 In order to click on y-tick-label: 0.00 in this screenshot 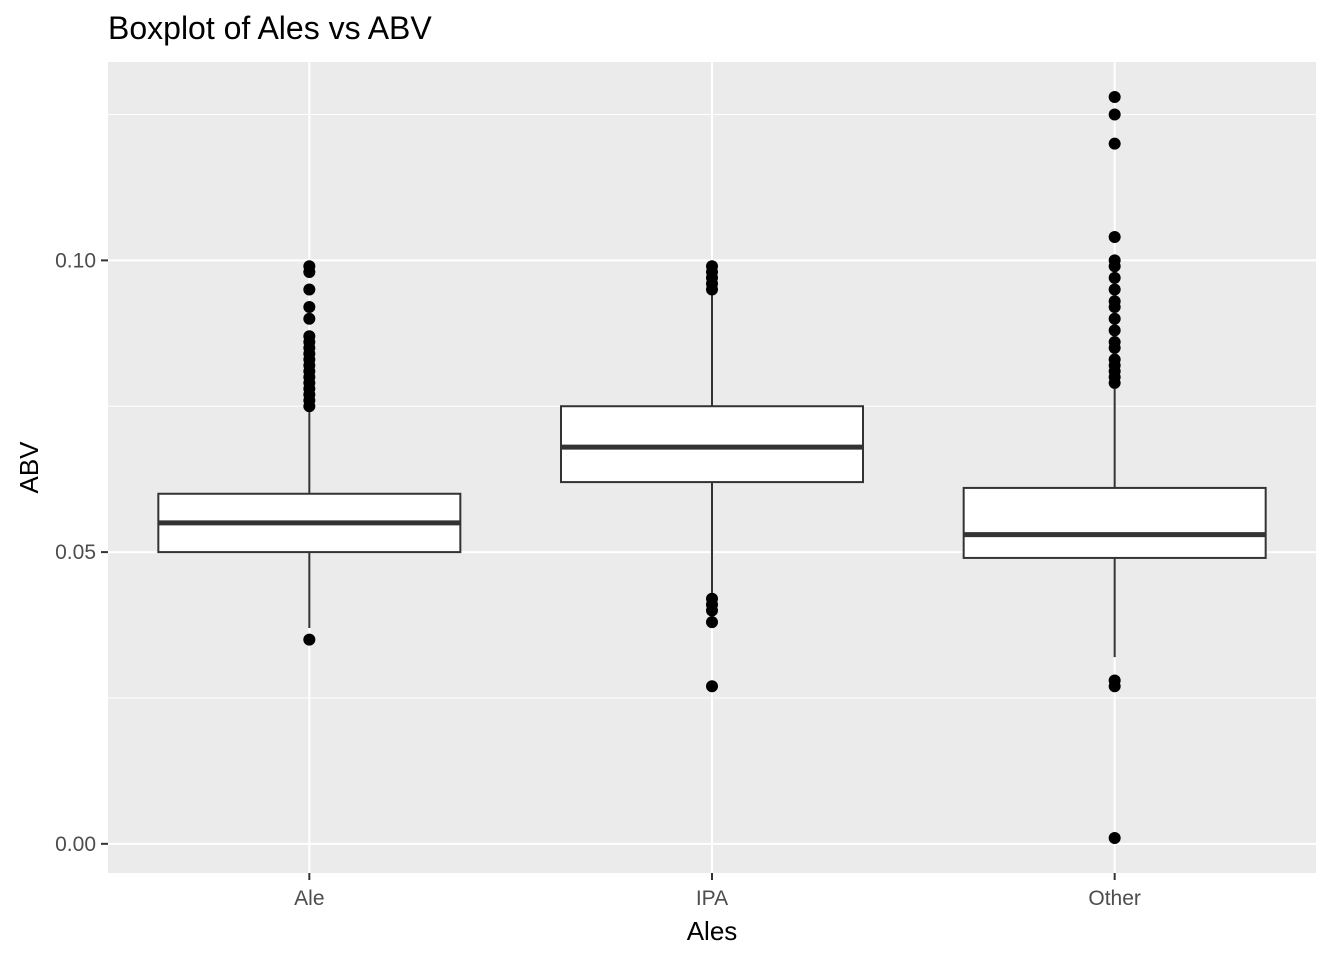, I will do `click(75, 844)`.